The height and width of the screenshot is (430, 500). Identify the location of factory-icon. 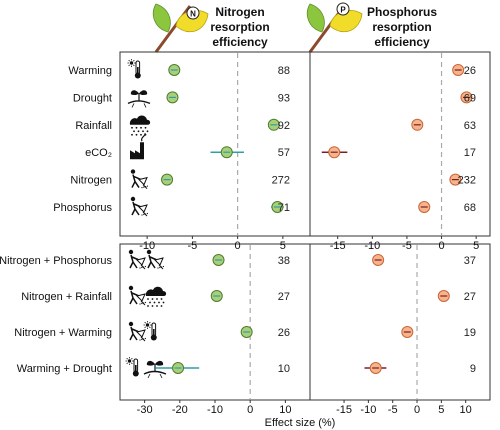
(138, 146).